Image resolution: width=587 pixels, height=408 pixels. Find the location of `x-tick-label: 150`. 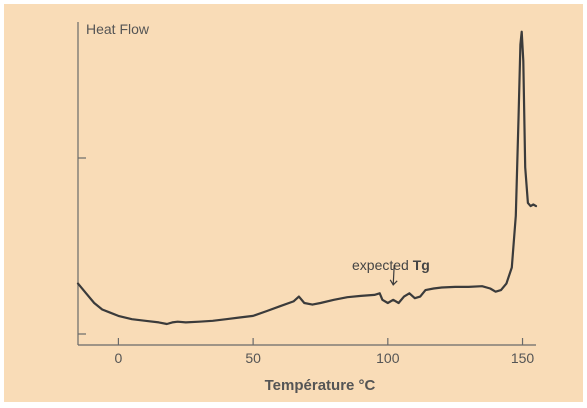

x-tick-label: 150 is located at coordinates (523, 358).